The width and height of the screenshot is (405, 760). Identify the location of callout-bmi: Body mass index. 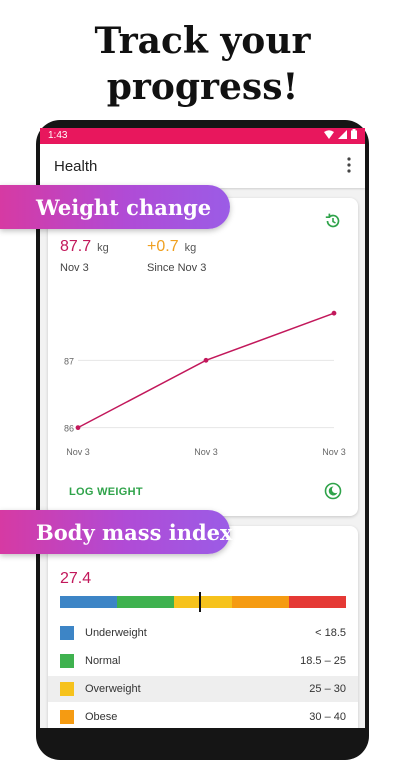
(116, 532).